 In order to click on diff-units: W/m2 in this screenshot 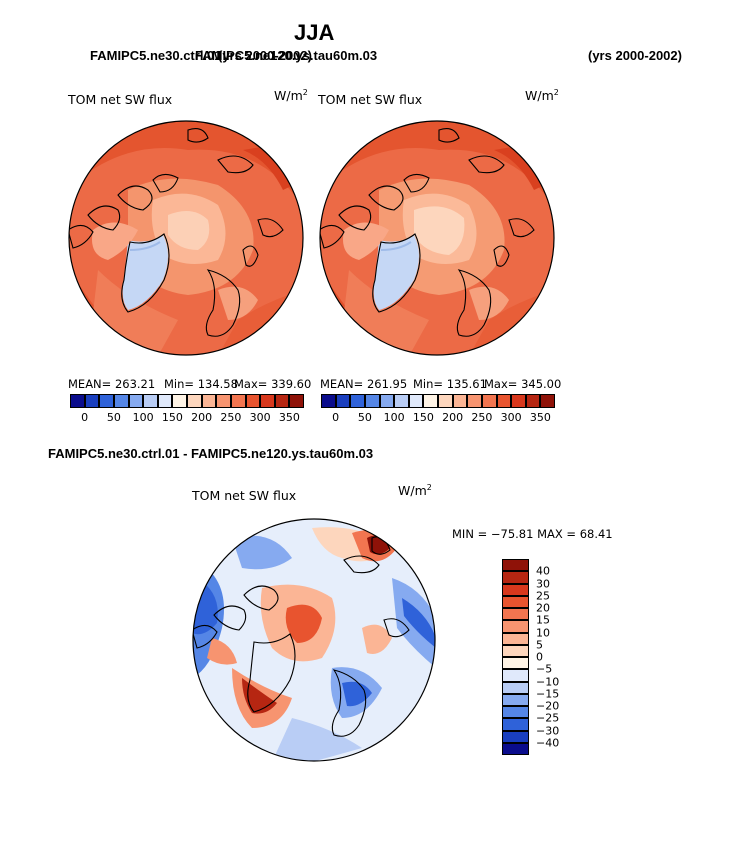, I will do `click(415, 491)`.